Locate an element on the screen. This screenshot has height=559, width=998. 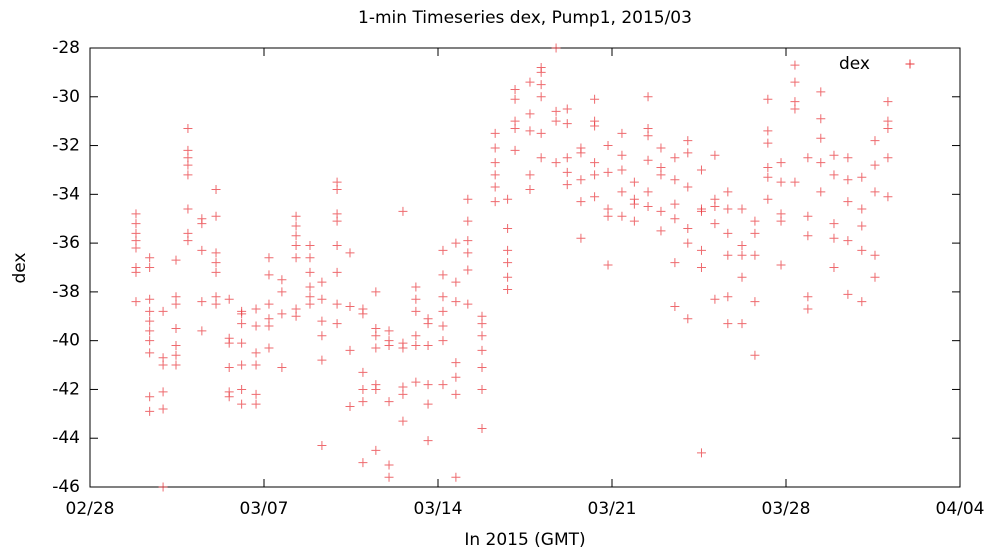
x-tick-label: 03/14 is located at coordinates (438, 509).